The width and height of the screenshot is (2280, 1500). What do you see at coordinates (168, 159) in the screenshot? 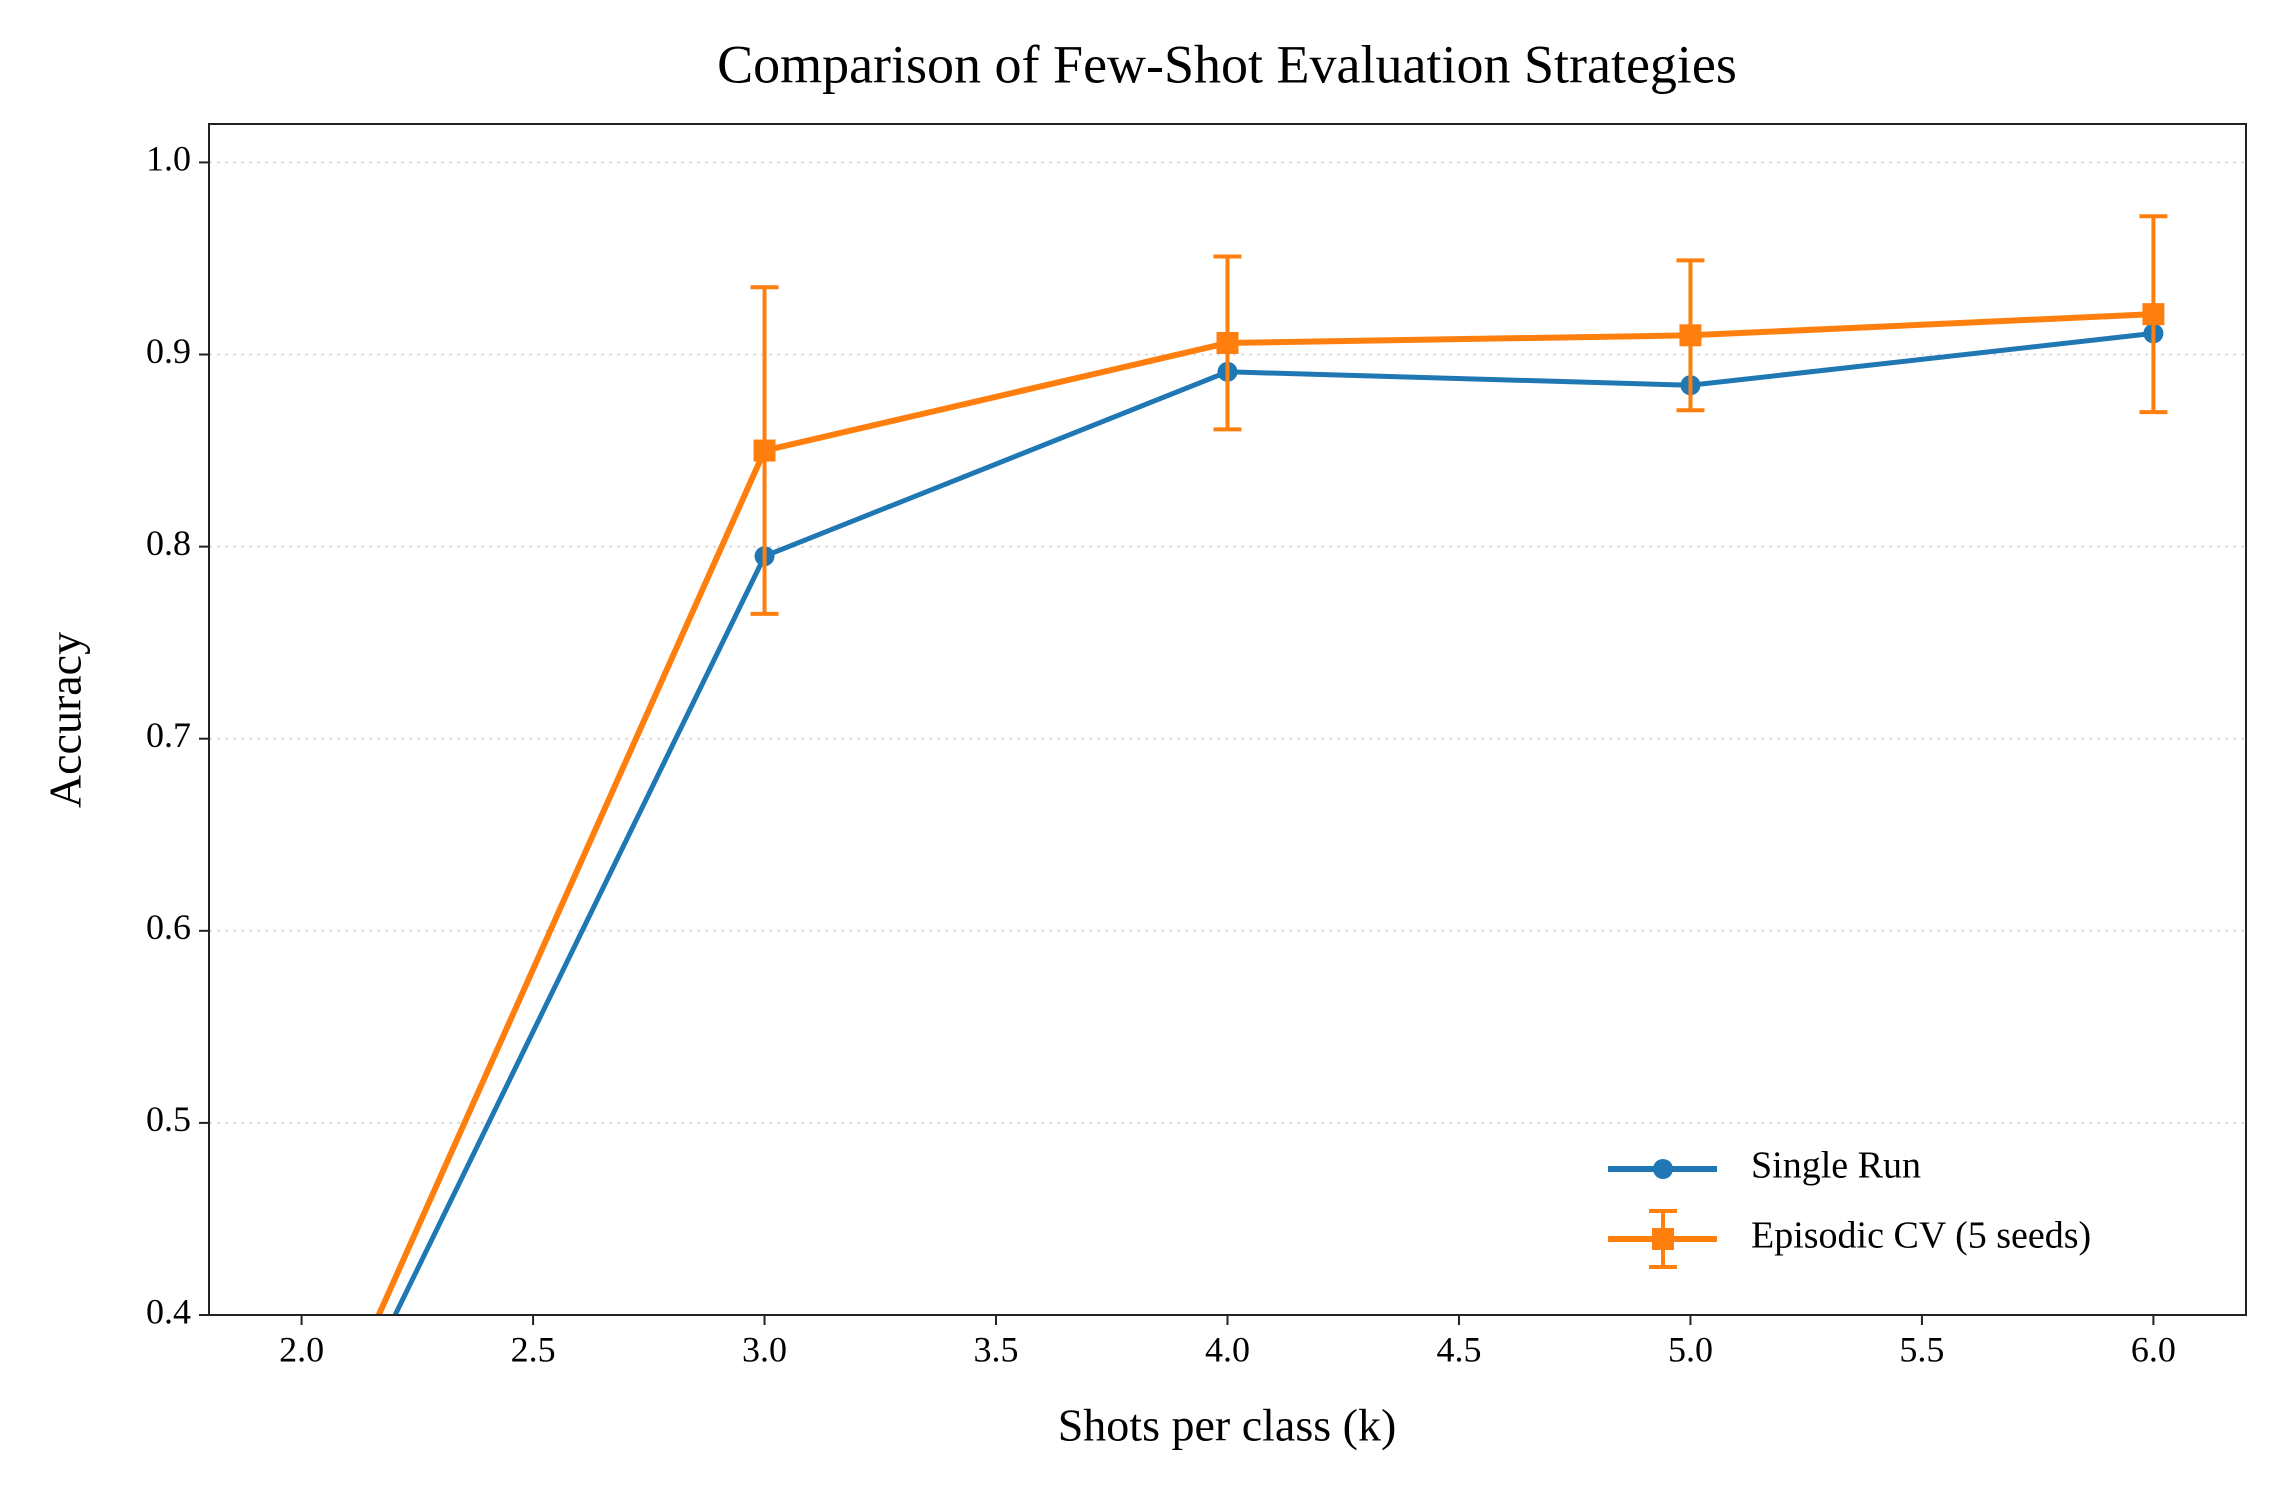
I see `y-tick-label: 1.0` at bounding box center [168, 159].